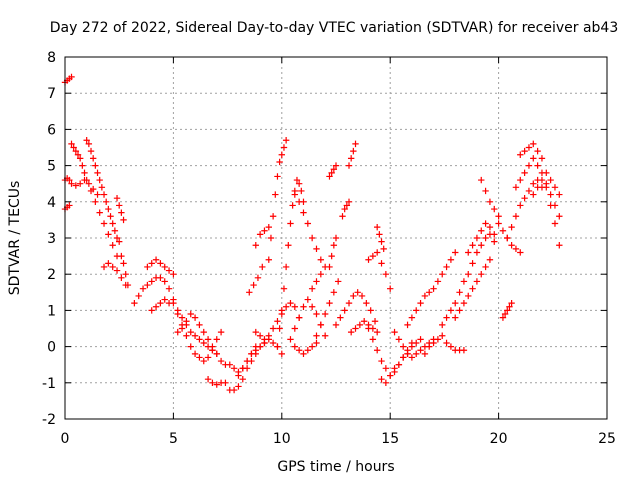  What do you see at coordinates (277, 200) in the screenshot?
I see `series-arc-t` at bounding box center [277, 200].